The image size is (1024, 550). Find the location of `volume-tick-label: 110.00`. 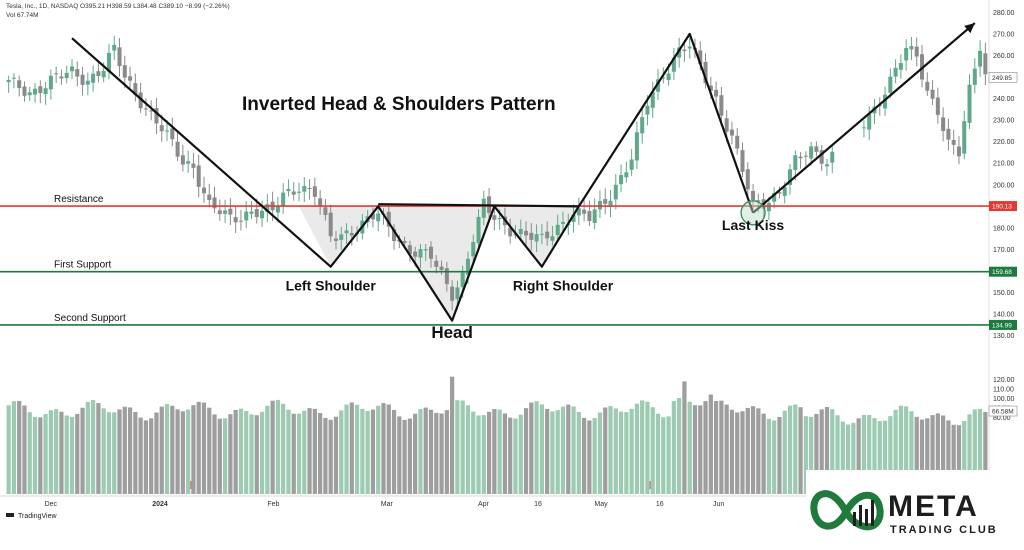

volume-tick-label: 110.00 is located at coordinates (1003, 390).